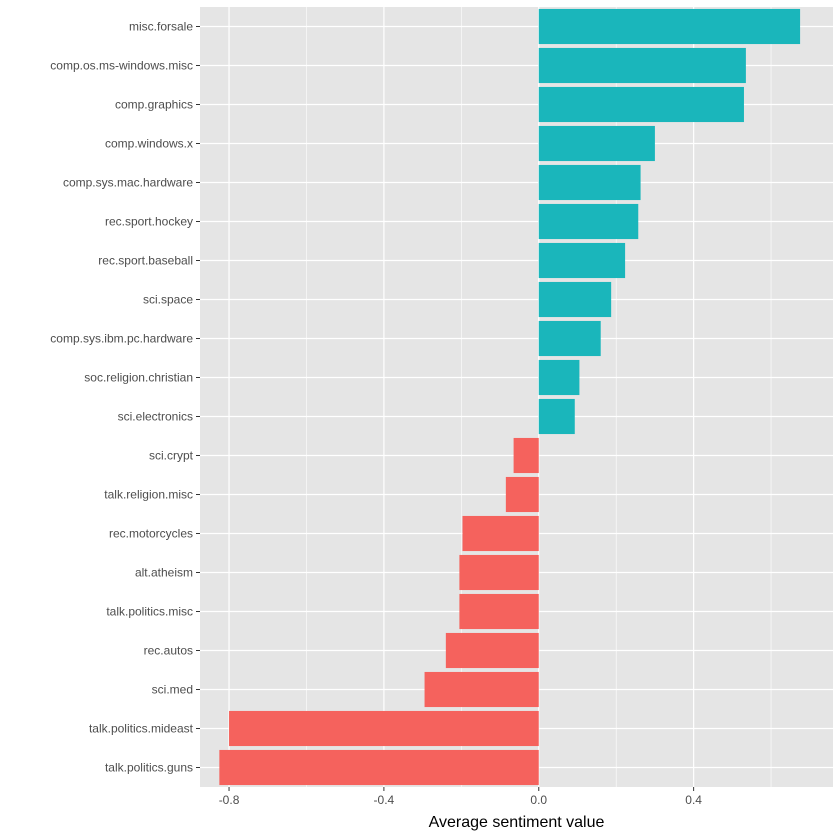 The width and height of the screenshot is (840, 840). Describe the element at coordinates (141, 729) in the screenshot. I see `y-tick-label: talk.politics.mideast` at that location.